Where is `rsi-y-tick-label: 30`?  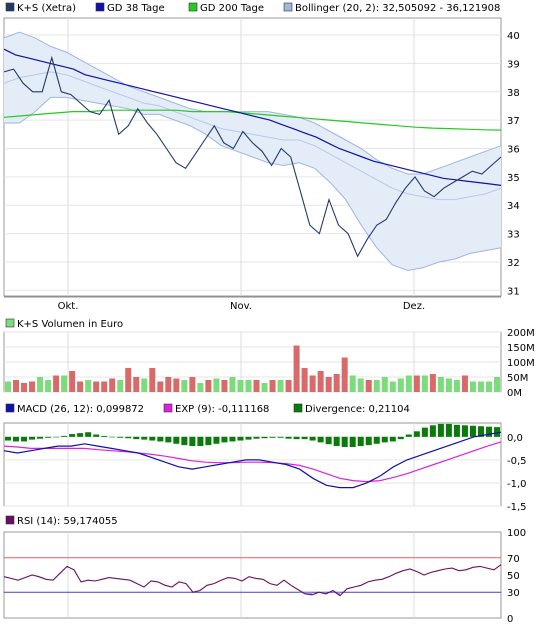 rsi-y-tick-label: 30 is located at coordinates (513, 593).